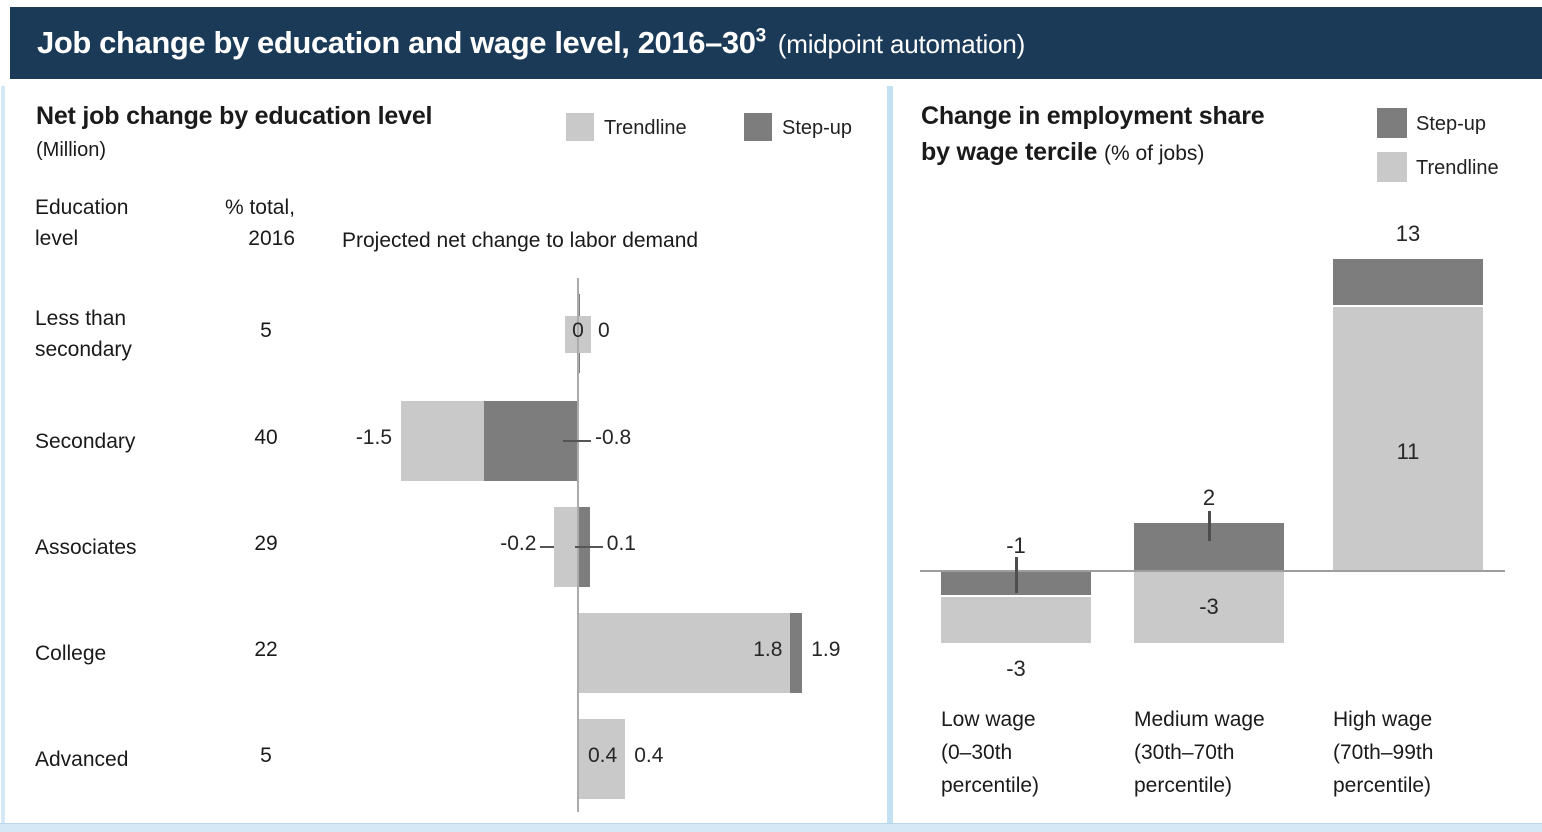 This screenshot has height=832, width=1542. Describe the element at coordinates (83, 349) in the screenshot. I see `education-row-label: secondary` at that location.